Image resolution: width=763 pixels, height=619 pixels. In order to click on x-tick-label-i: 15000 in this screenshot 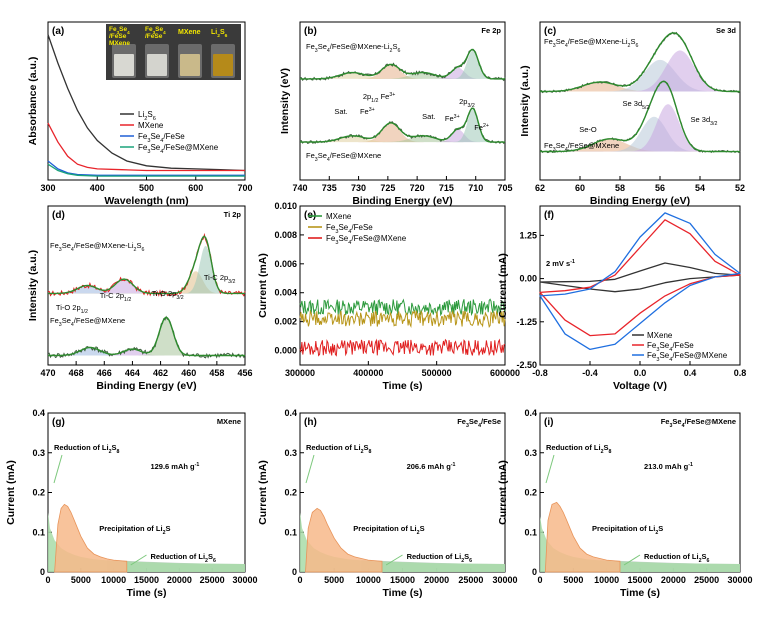, I will do `click(639, 580)`.